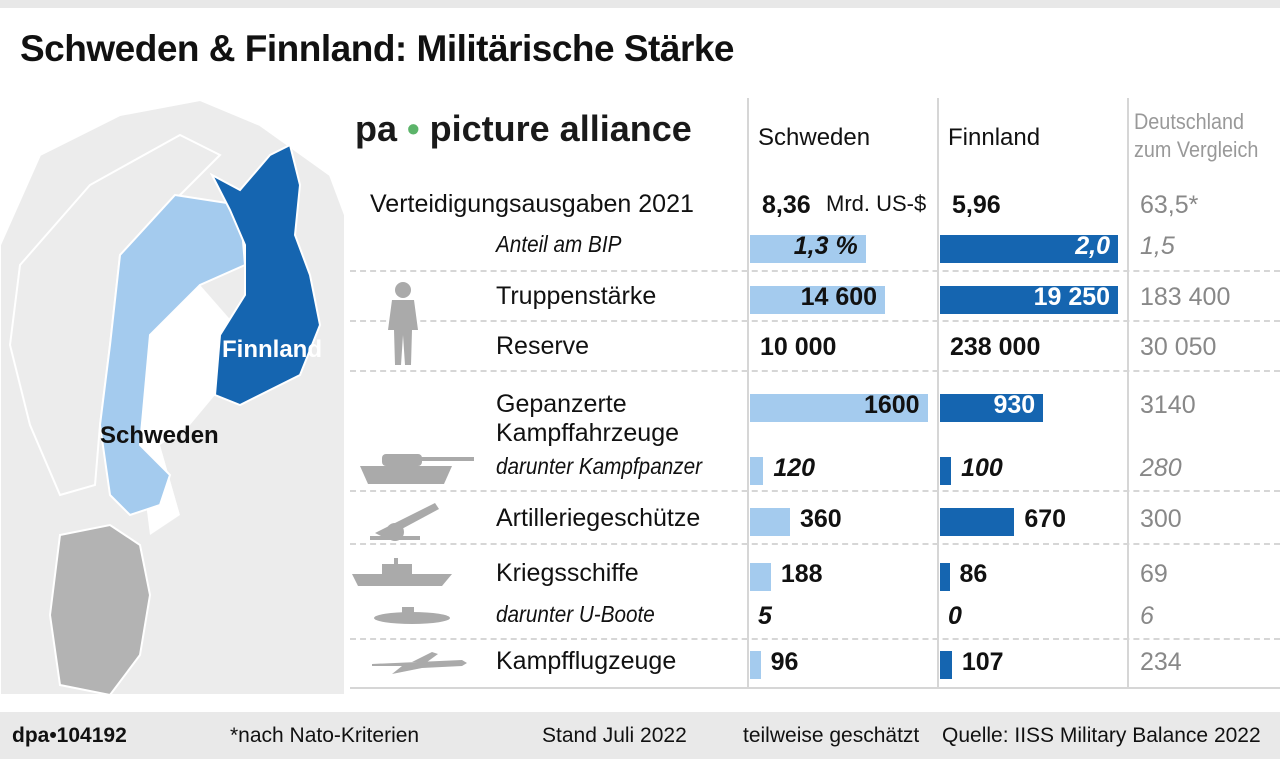 This screenshot has width=1280, height=759. I want to click on germany-value: 63,5*, so click(1169, 205).